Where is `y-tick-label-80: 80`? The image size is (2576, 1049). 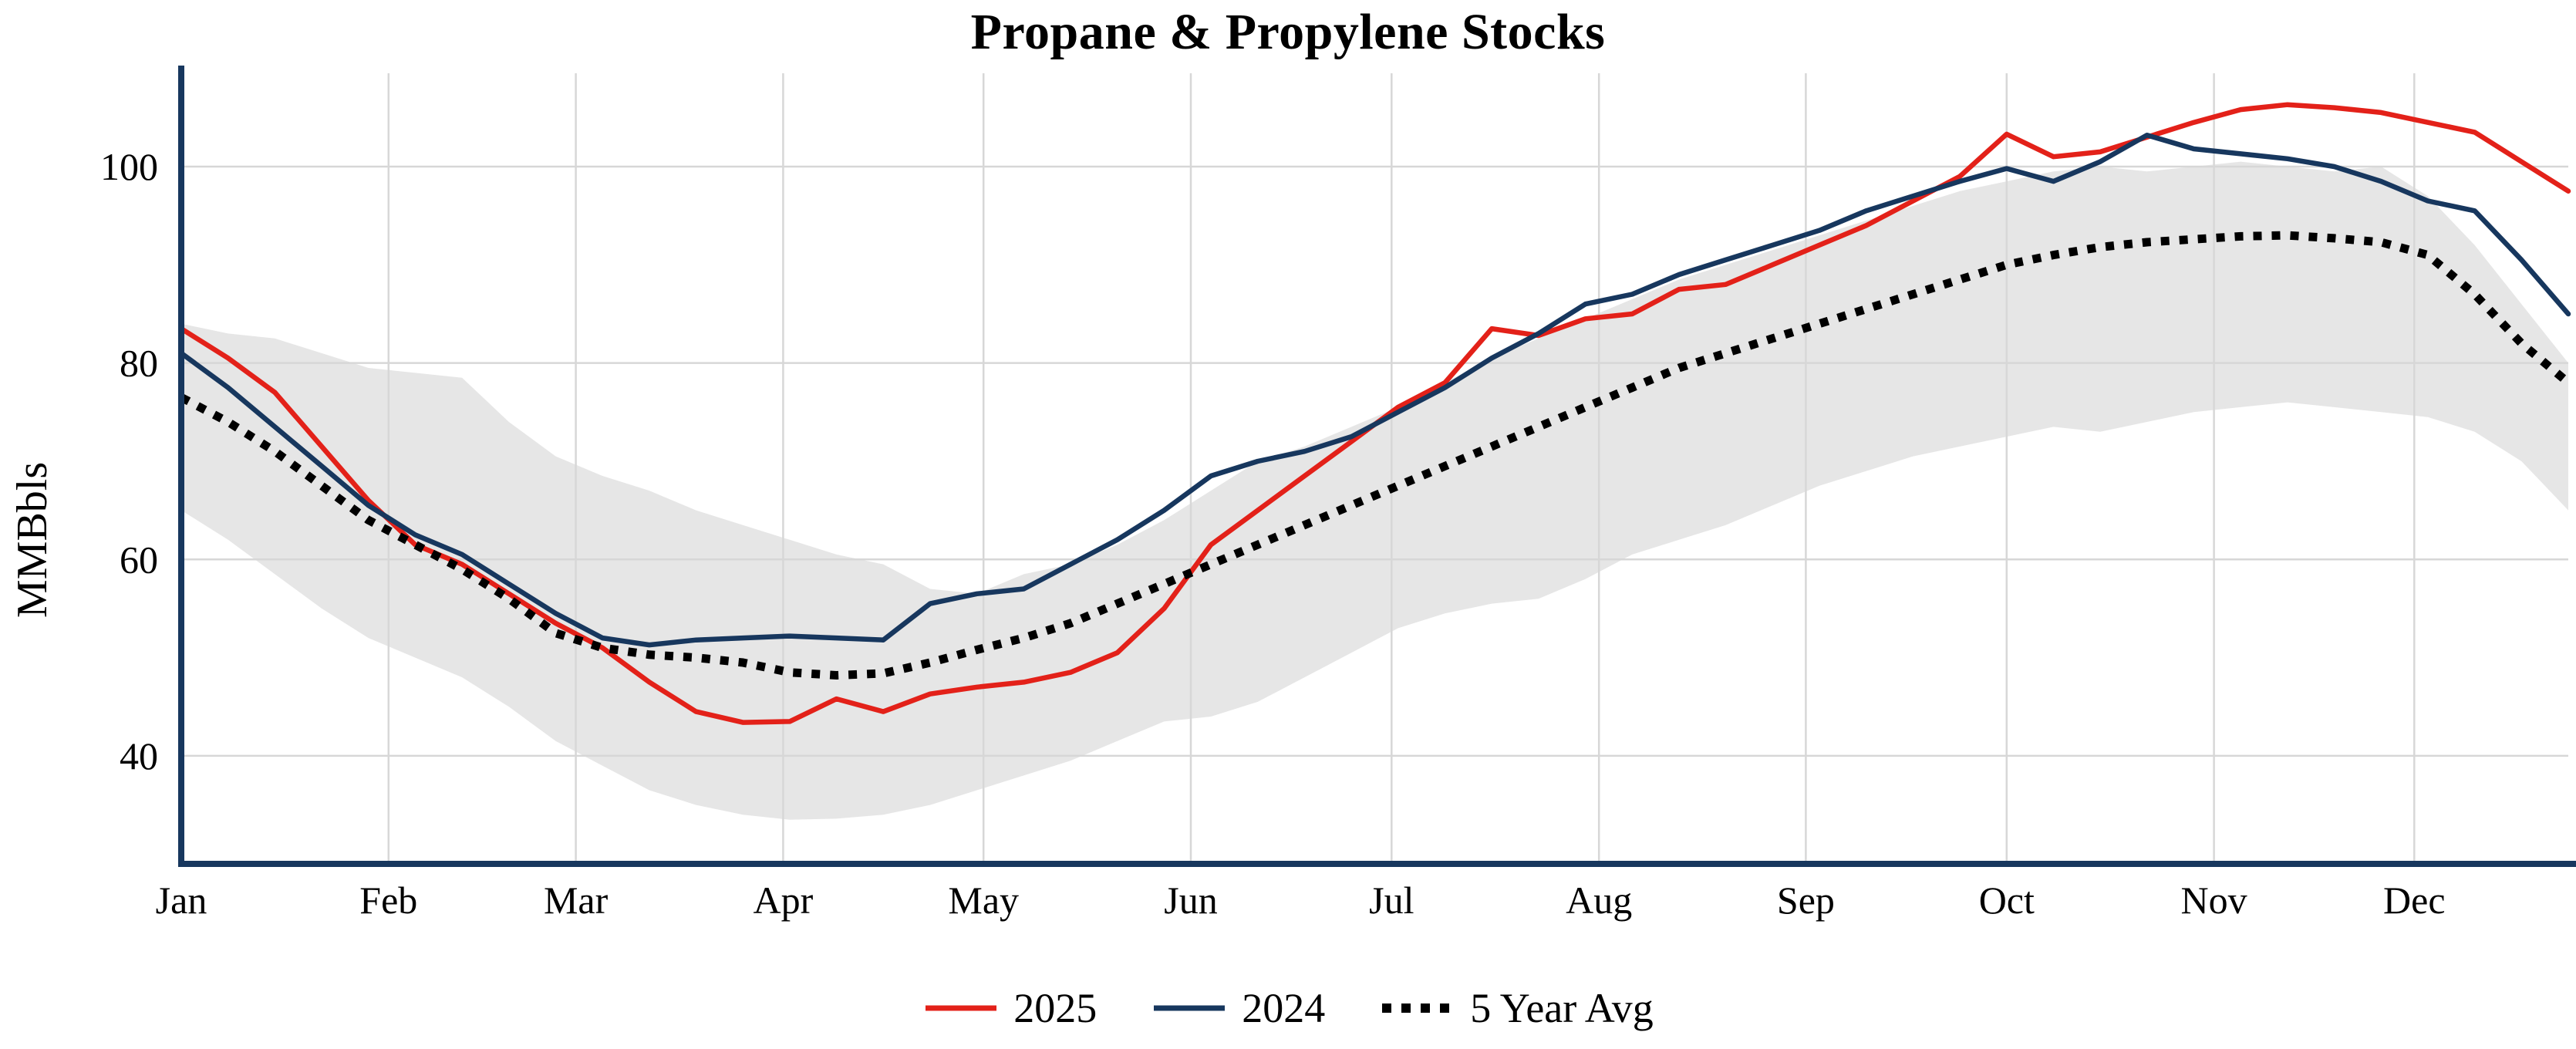
y-tick-label-80: 80 is located at coordinates (139, 362).